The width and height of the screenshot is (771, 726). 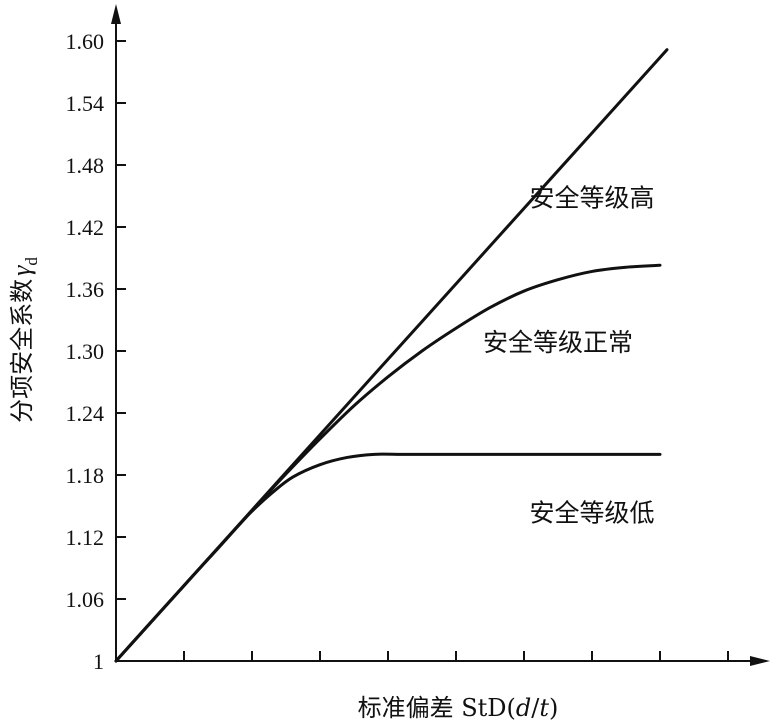 I want to click on y-axis-title-symbol: γ, so click(x=21, y=270).